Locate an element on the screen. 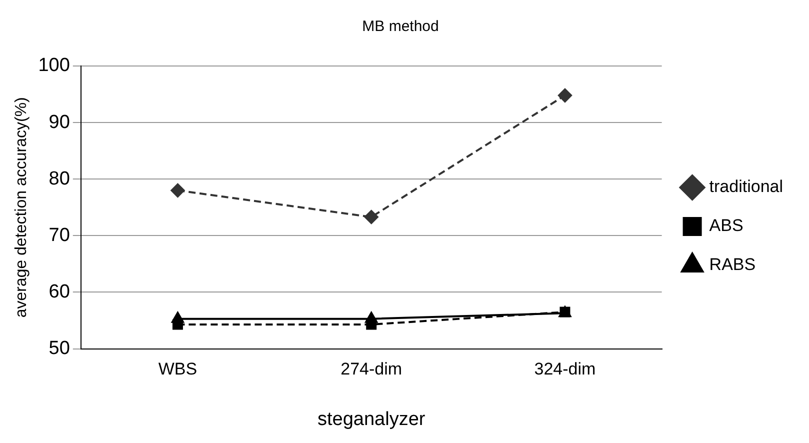  y-tick-label: 80 is located at coordinates (59, 179).